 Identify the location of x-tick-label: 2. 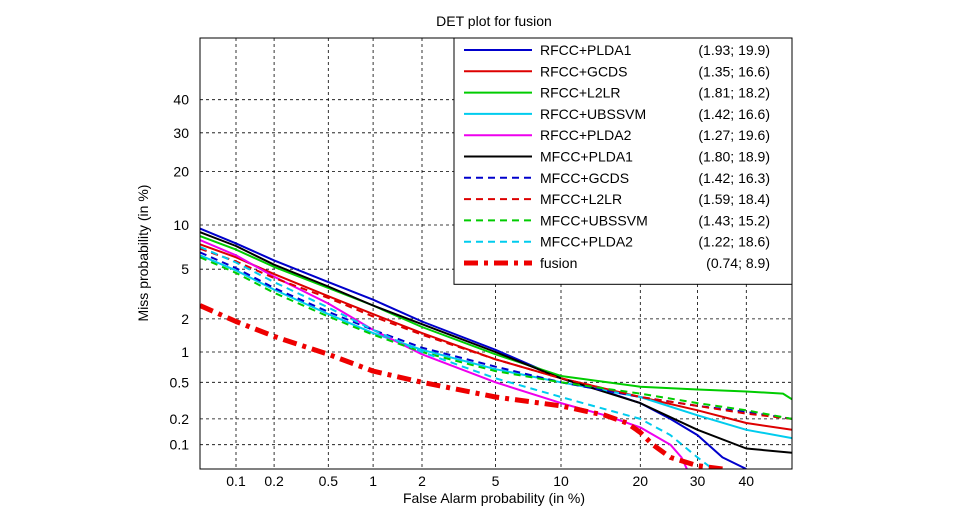
(422, 481).